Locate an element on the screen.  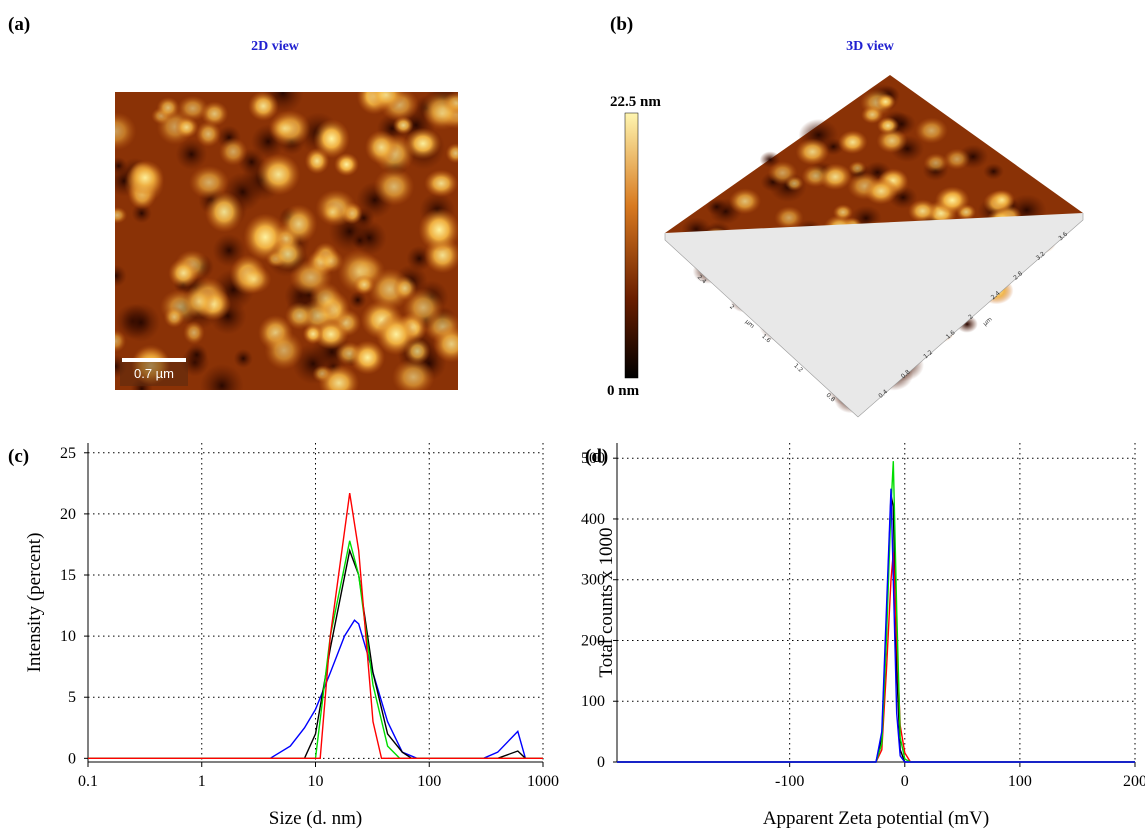
colorbar-min: 0 nm is located at coordinates (623, 391).